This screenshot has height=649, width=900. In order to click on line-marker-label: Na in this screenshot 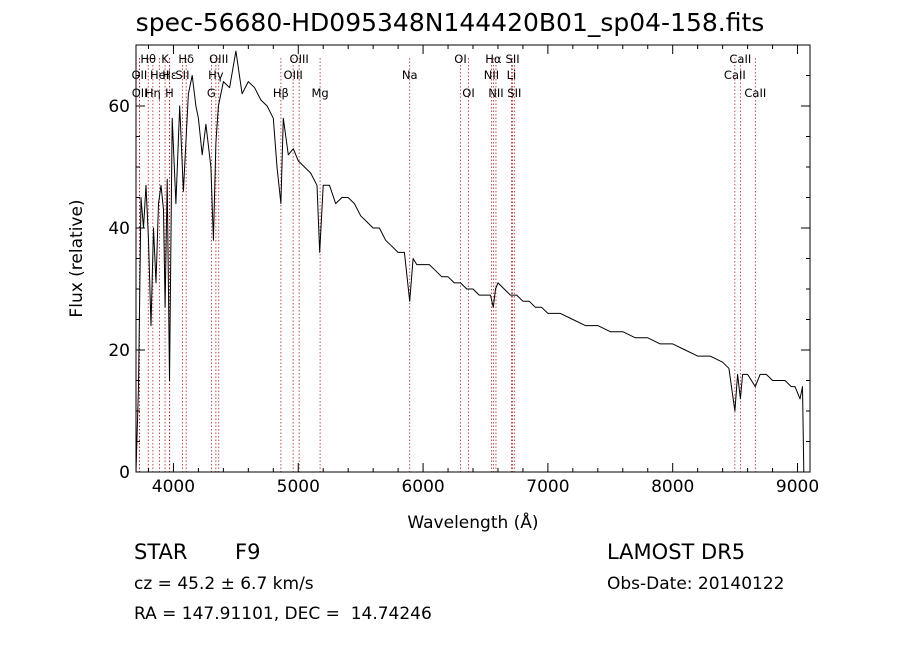, I will do `click(410, 75)`.